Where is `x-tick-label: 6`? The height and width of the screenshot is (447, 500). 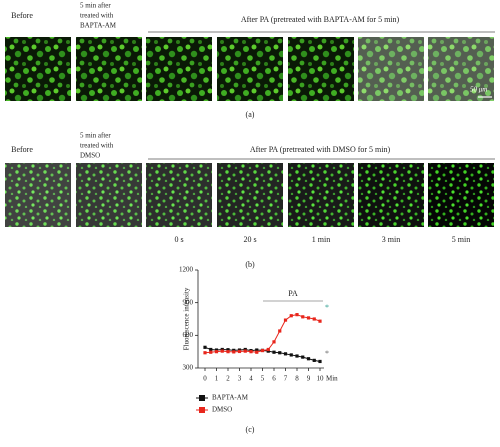
x-tick-label: 6 is located at coordinates (274, 379).